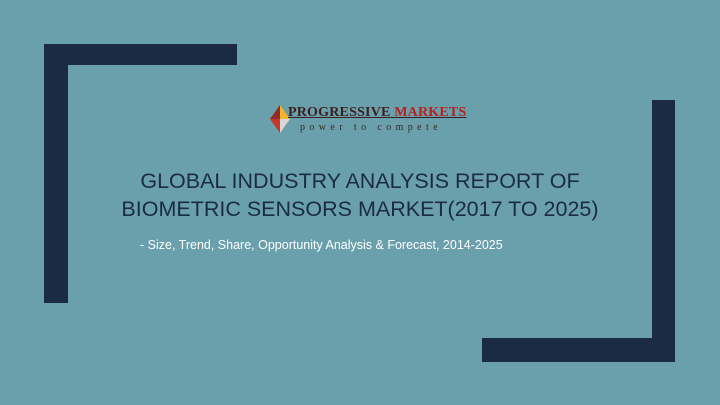  What do you see at coordinates (371, 127) in the screenshot?
I see `logo-tagline: power to compete` at bounding box center [371, 127].